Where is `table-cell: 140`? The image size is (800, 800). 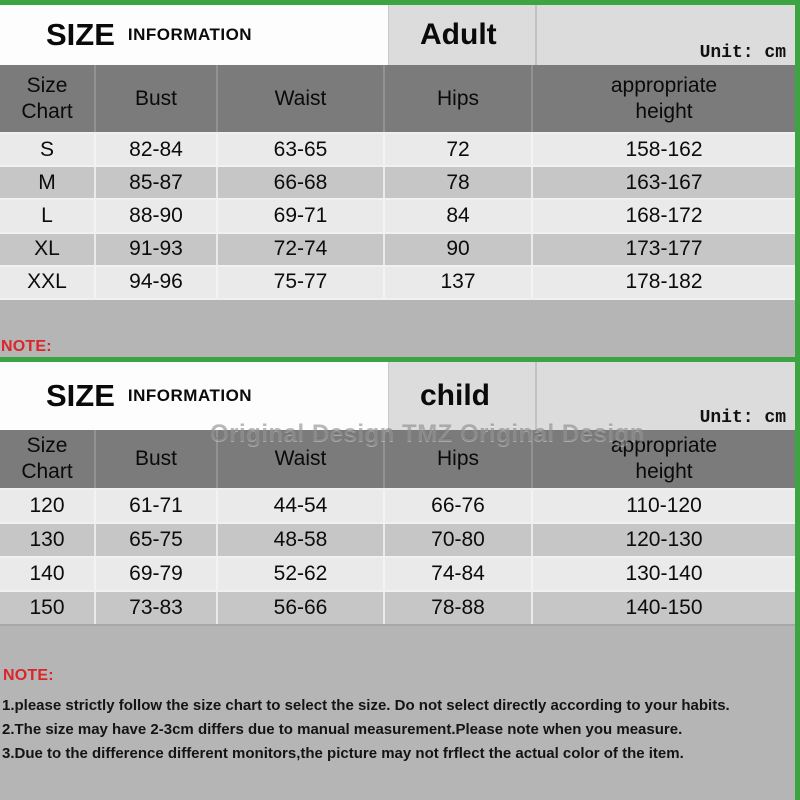
table-cell: 140 is located at coordinates (48, 573).